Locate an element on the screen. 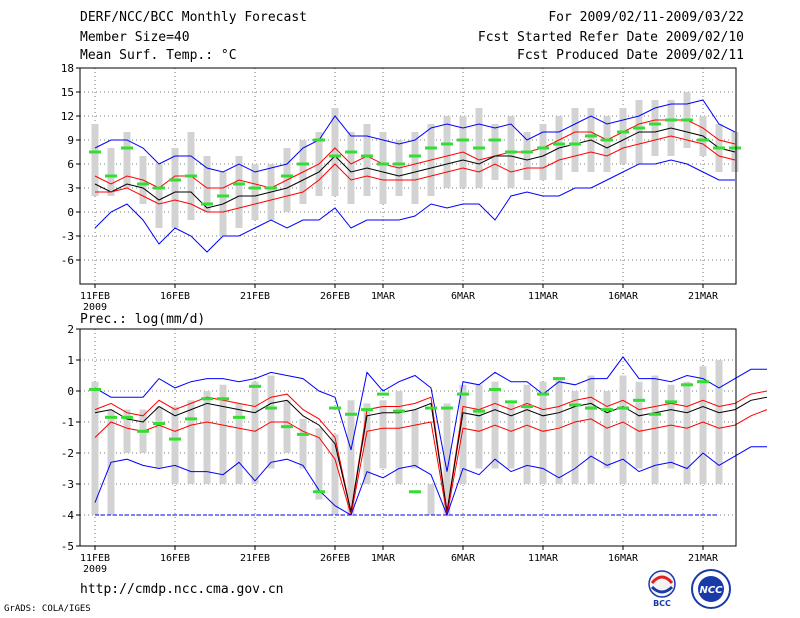 The height and width of the screenshot is (618, 800). prec-ytick-label: 0 is located at coordinates (70, 391).